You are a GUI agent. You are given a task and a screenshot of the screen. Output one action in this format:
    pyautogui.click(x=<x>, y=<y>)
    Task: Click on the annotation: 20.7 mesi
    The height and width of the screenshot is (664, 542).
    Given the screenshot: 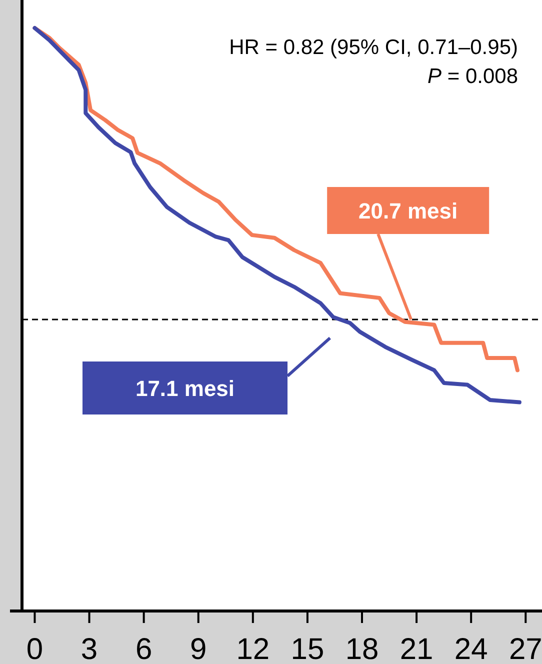 What is the action you would take?
    pyautogui.click(x=408, y=211)
    